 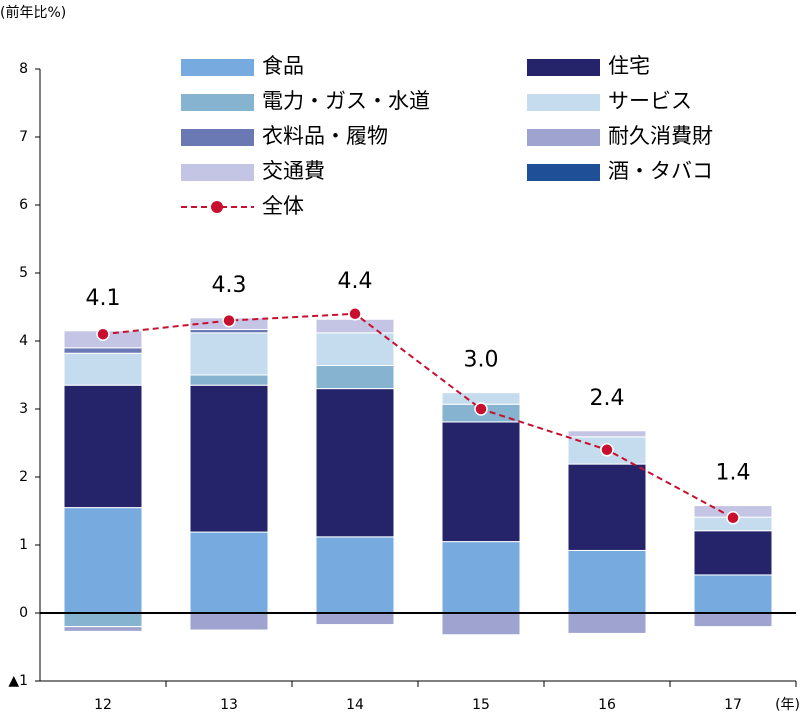 I want to click on value-label: 4.3, so click(x=229, y=285).